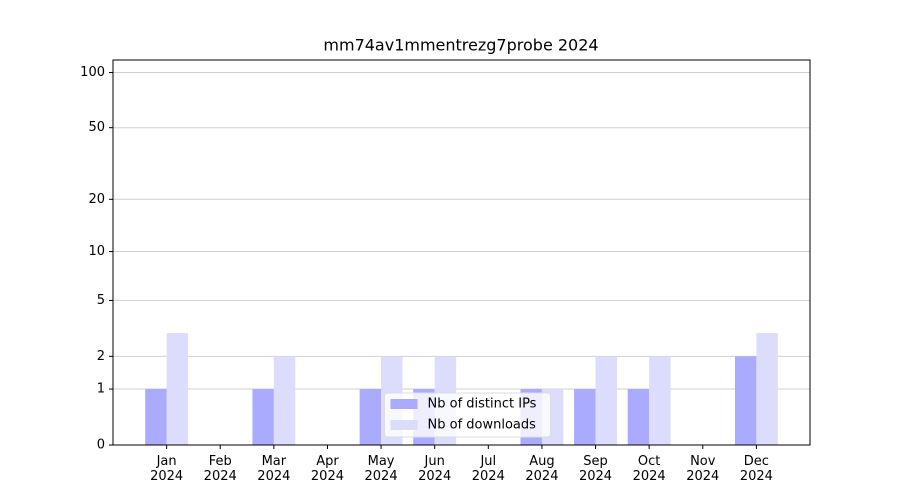 Image resolution: width=900 pixels, height=500 pixels. Describe the element at coordinates (541, 469) in the screenshot. I see `x-tick-label: Aug 2024` at that location.